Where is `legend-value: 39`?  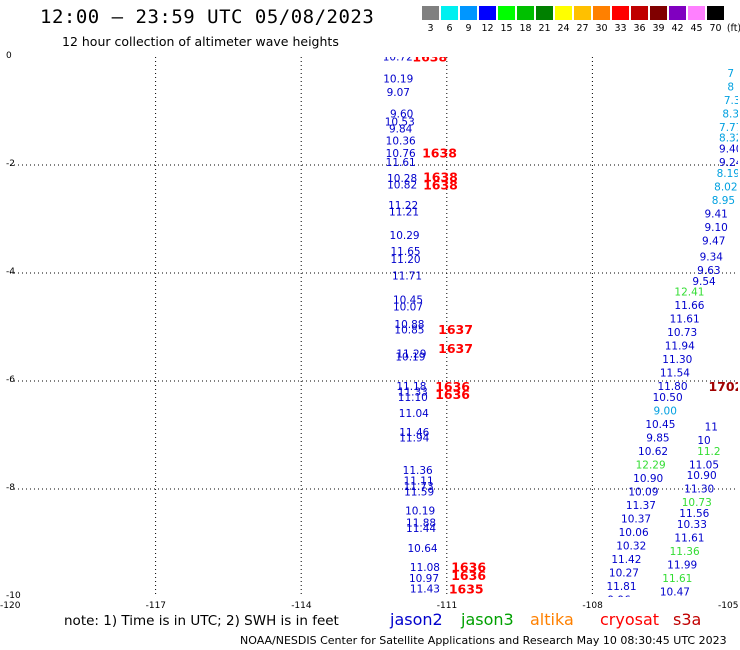
legend-value: 39 is located at coordinates (658, 28).